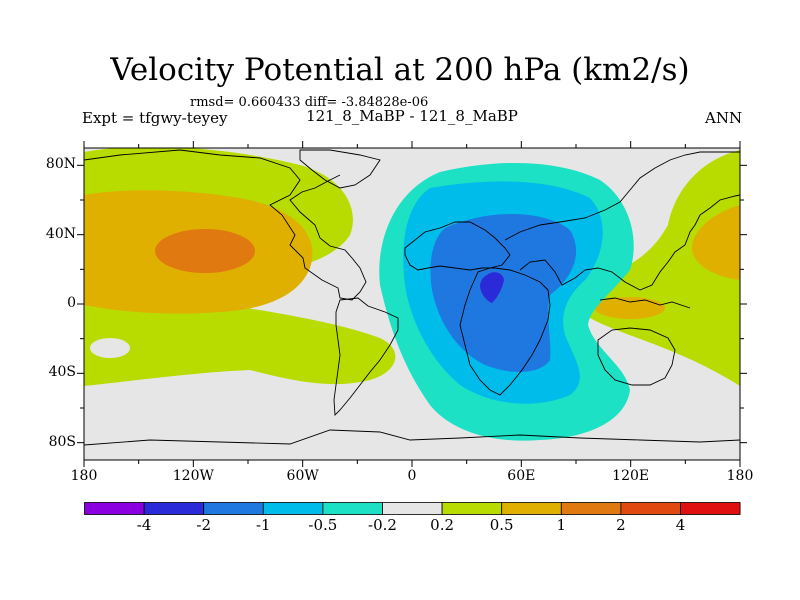  What do you see at coordinates (645, 303) in the screenshot?
I see `coastline-maritime` at bounding box center [645, 303].